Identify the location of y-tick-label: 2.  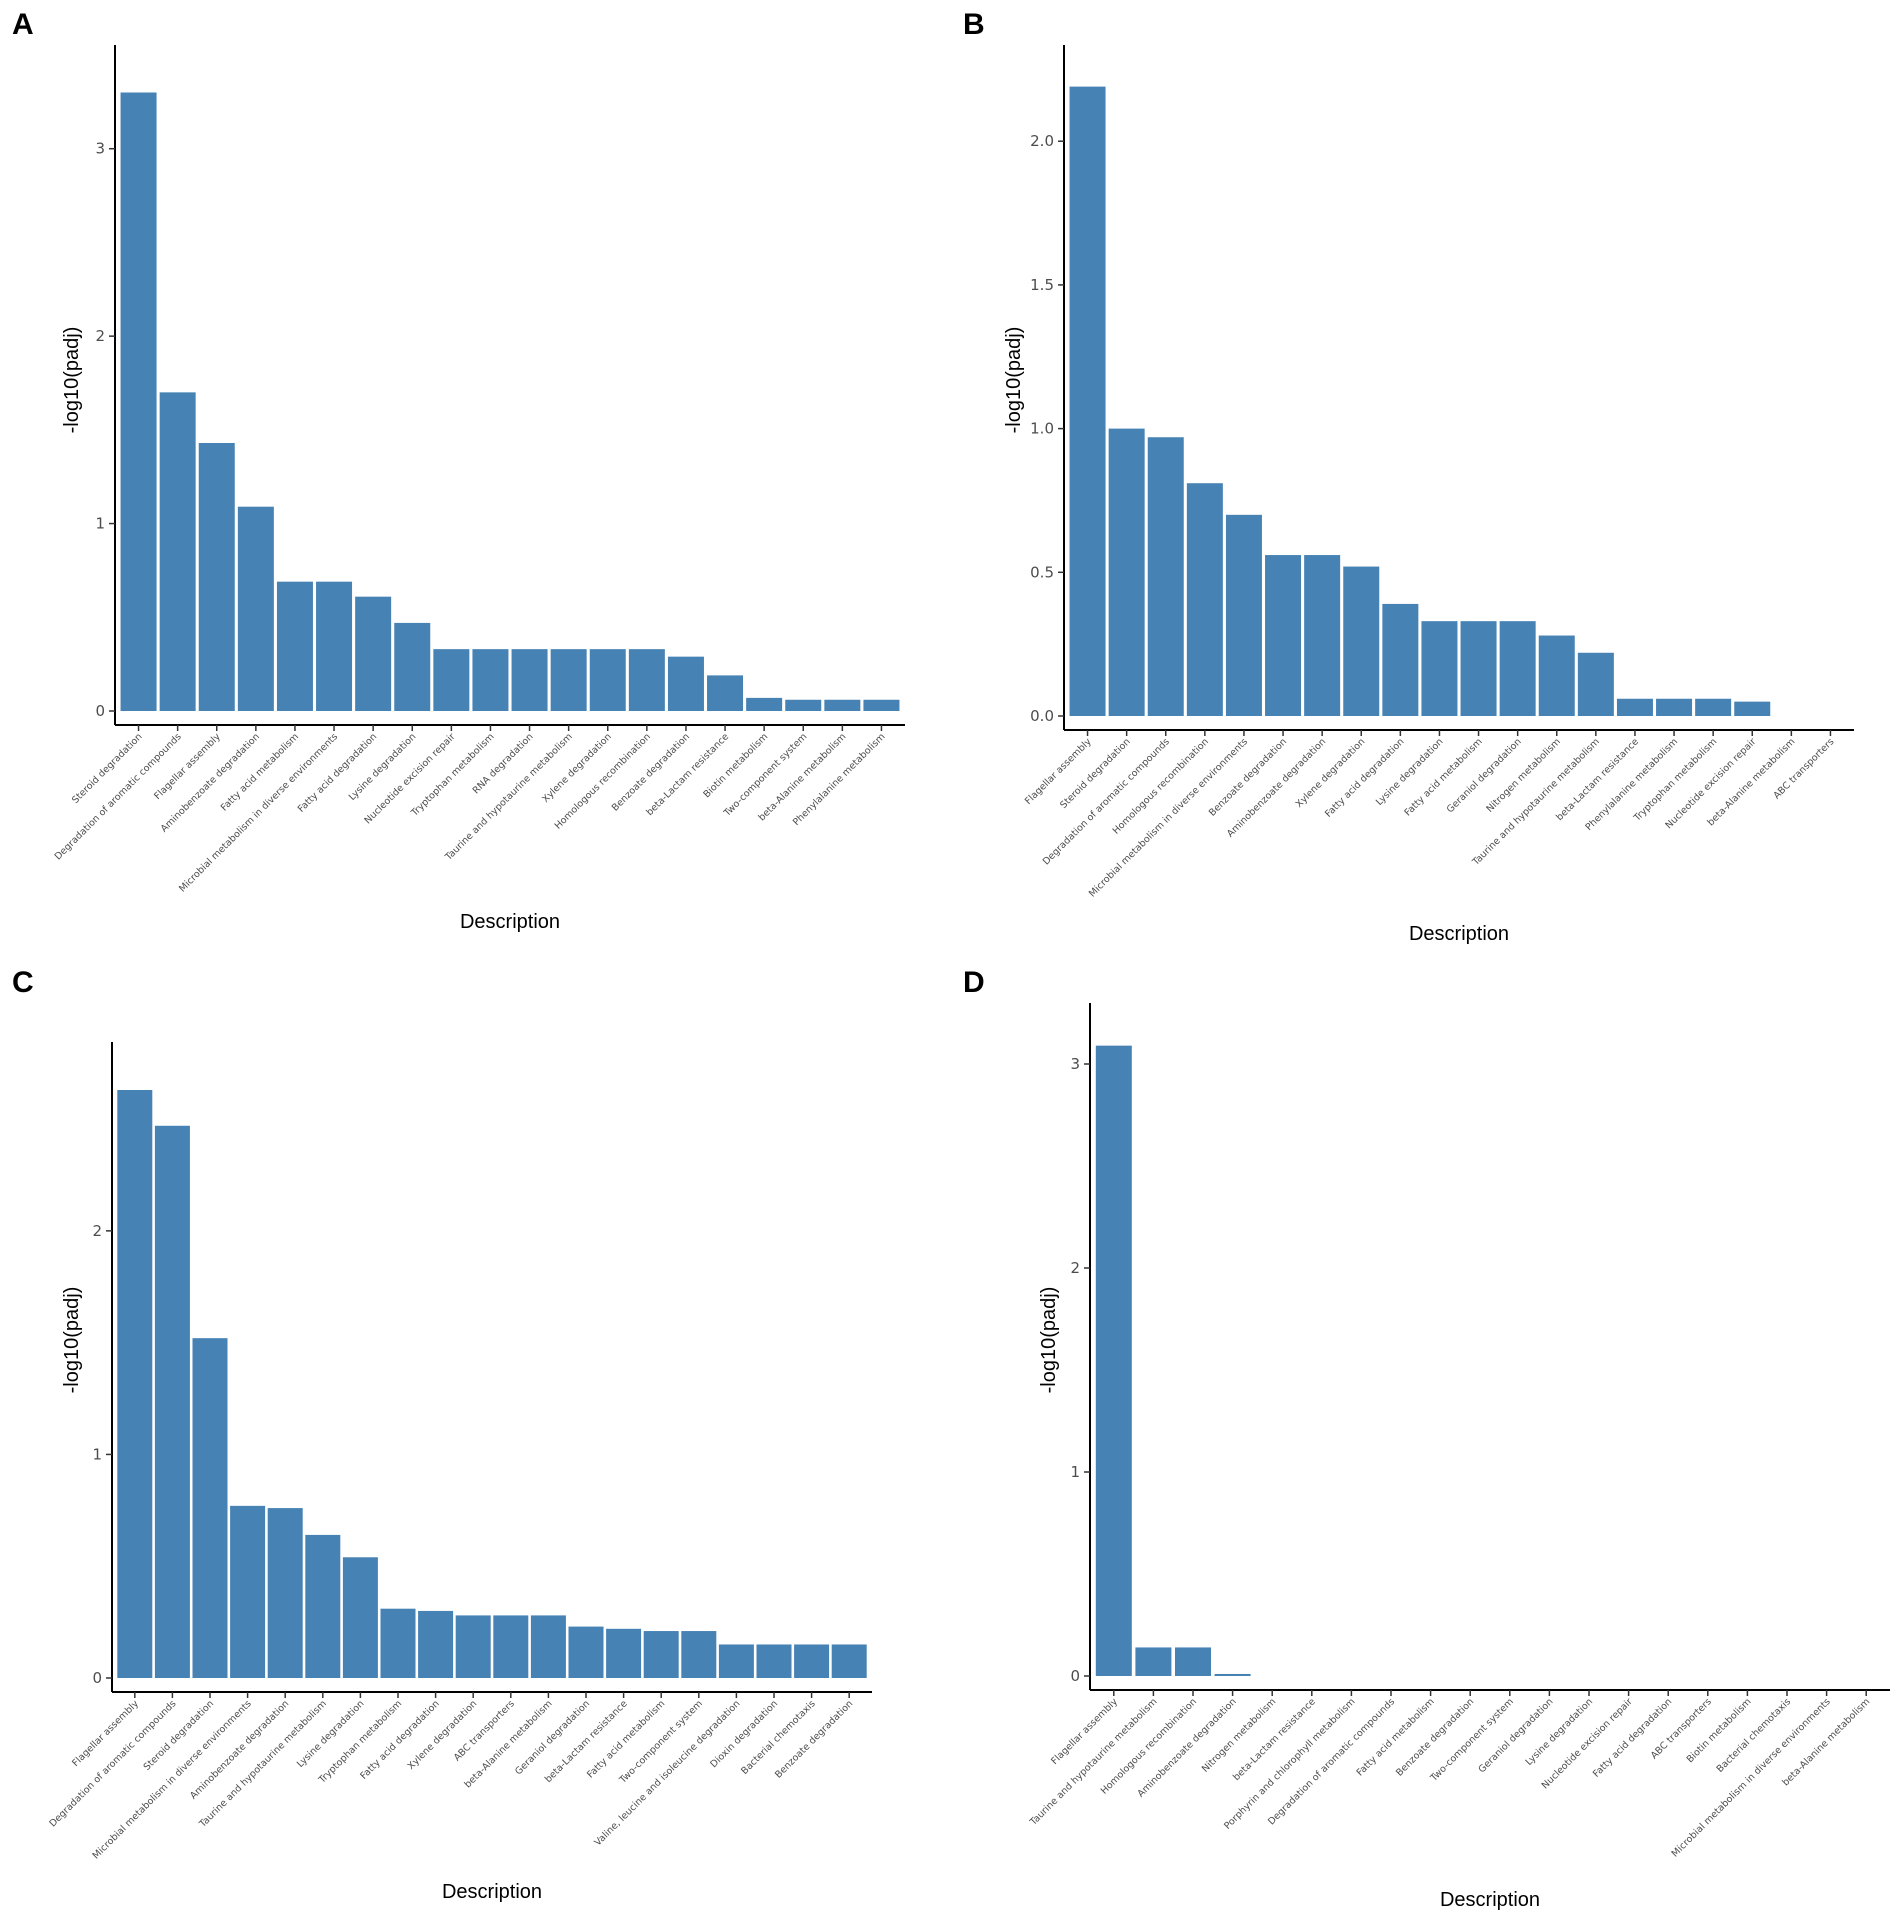
(1075, 1268).